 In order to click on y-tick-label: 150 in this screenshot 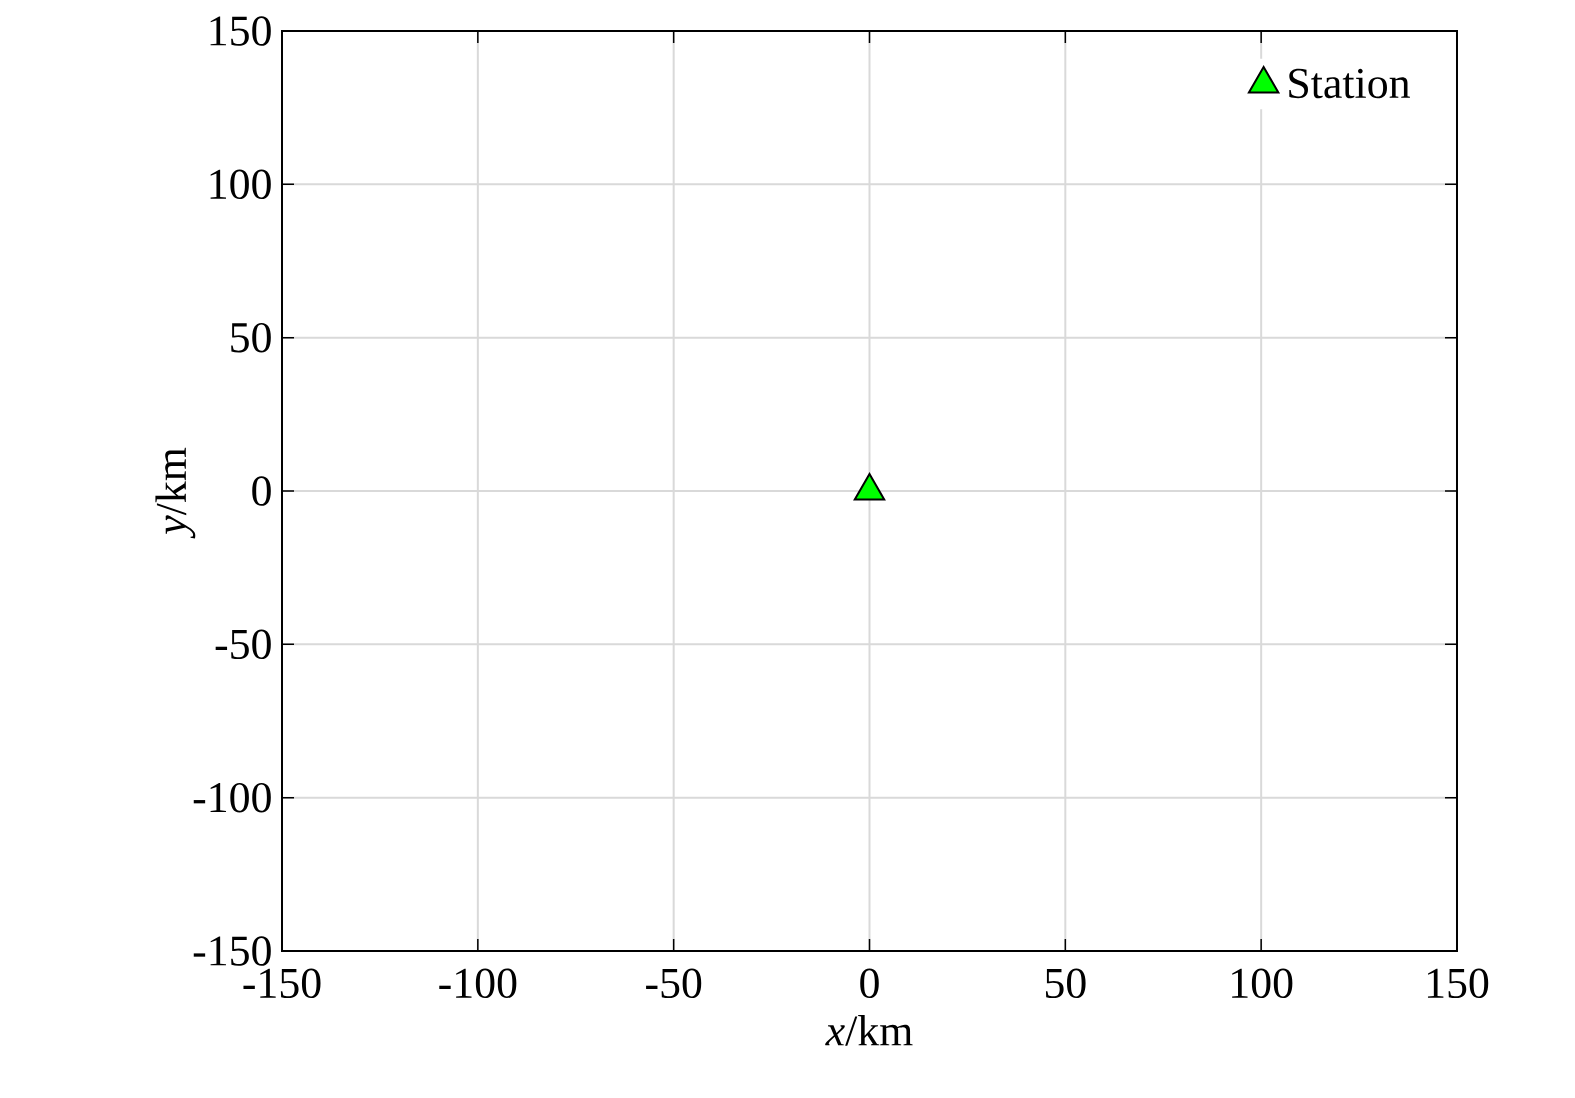, I will do `click(240, 31)`.